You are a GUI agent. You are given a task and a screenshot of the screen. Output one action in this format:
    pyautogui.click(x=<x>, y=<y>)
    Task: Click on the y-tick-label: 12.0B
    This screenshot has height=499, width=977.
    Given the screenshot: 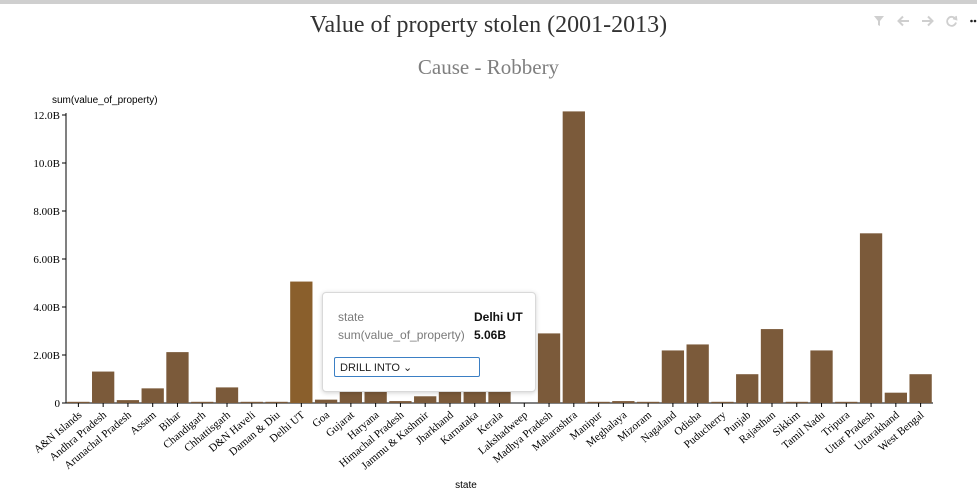 What is the action you would take?
    pyautogui.click(x=46, y=116)
    